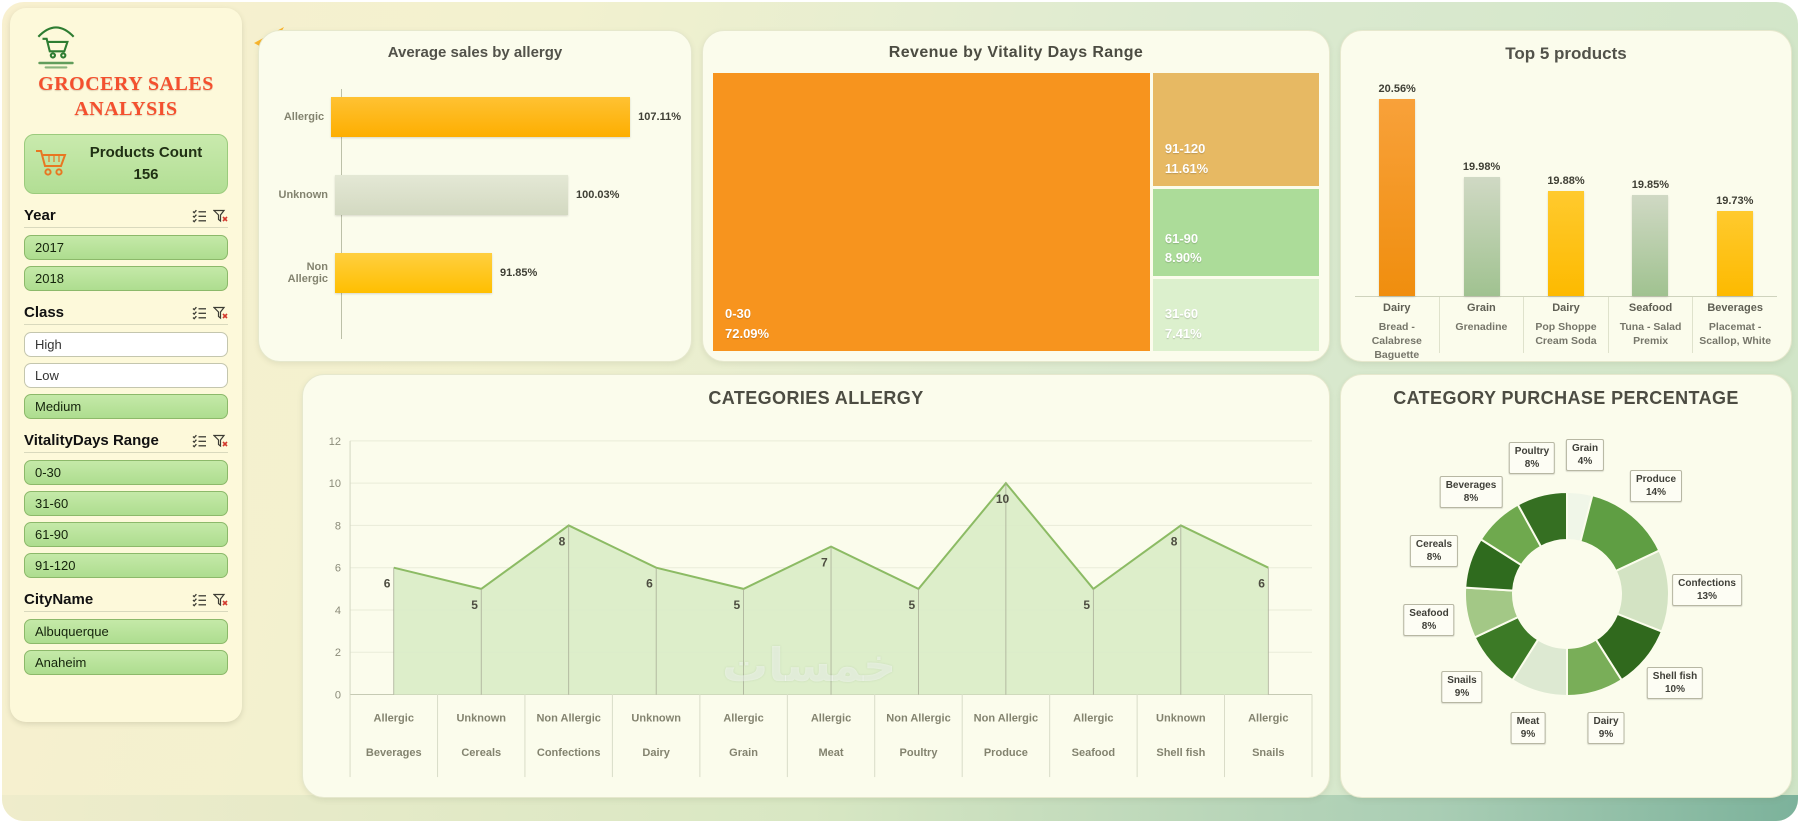 Image resolution: width=1800 pixels, height=821 pixels. I want to click on donut-label-shell-fish: Shell fish 10%, so click(1675, 683).